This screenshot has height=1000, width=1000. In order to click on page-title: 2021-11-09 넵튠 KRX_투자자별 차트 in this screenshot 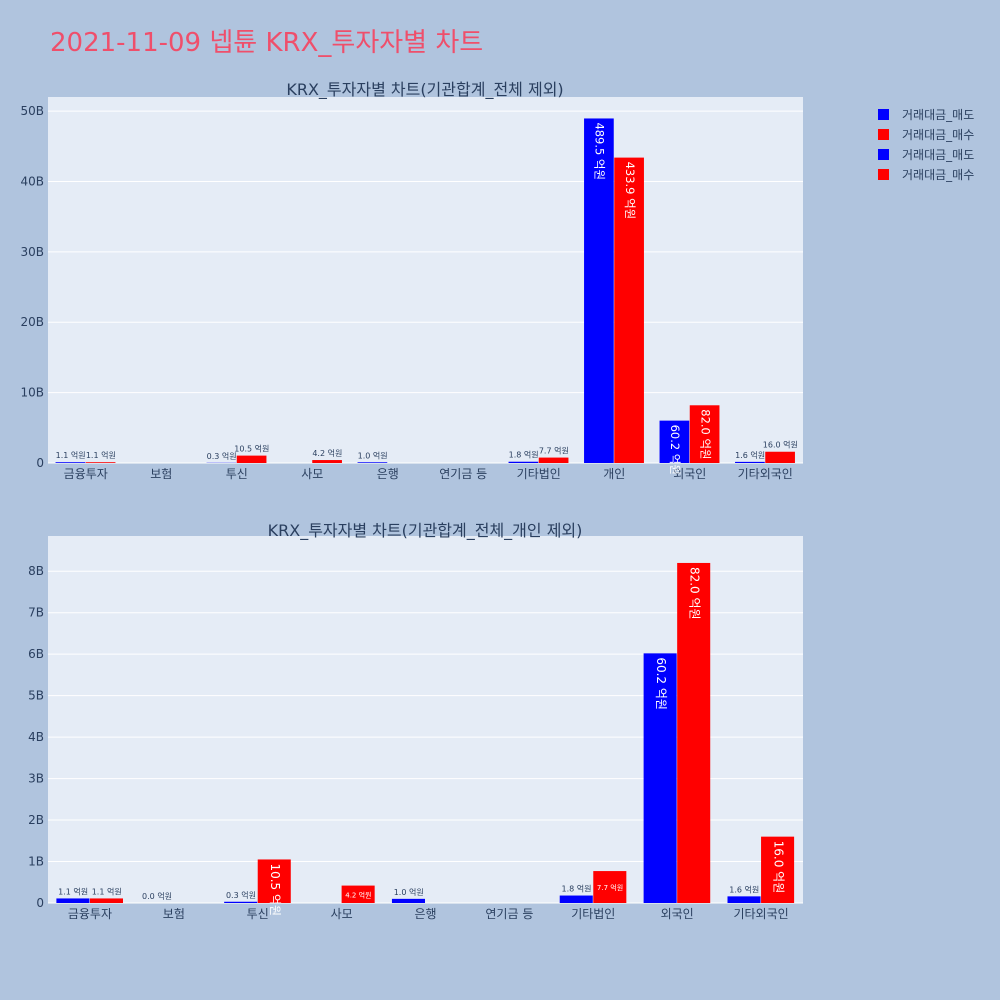, I will do `click(267, 43)`.